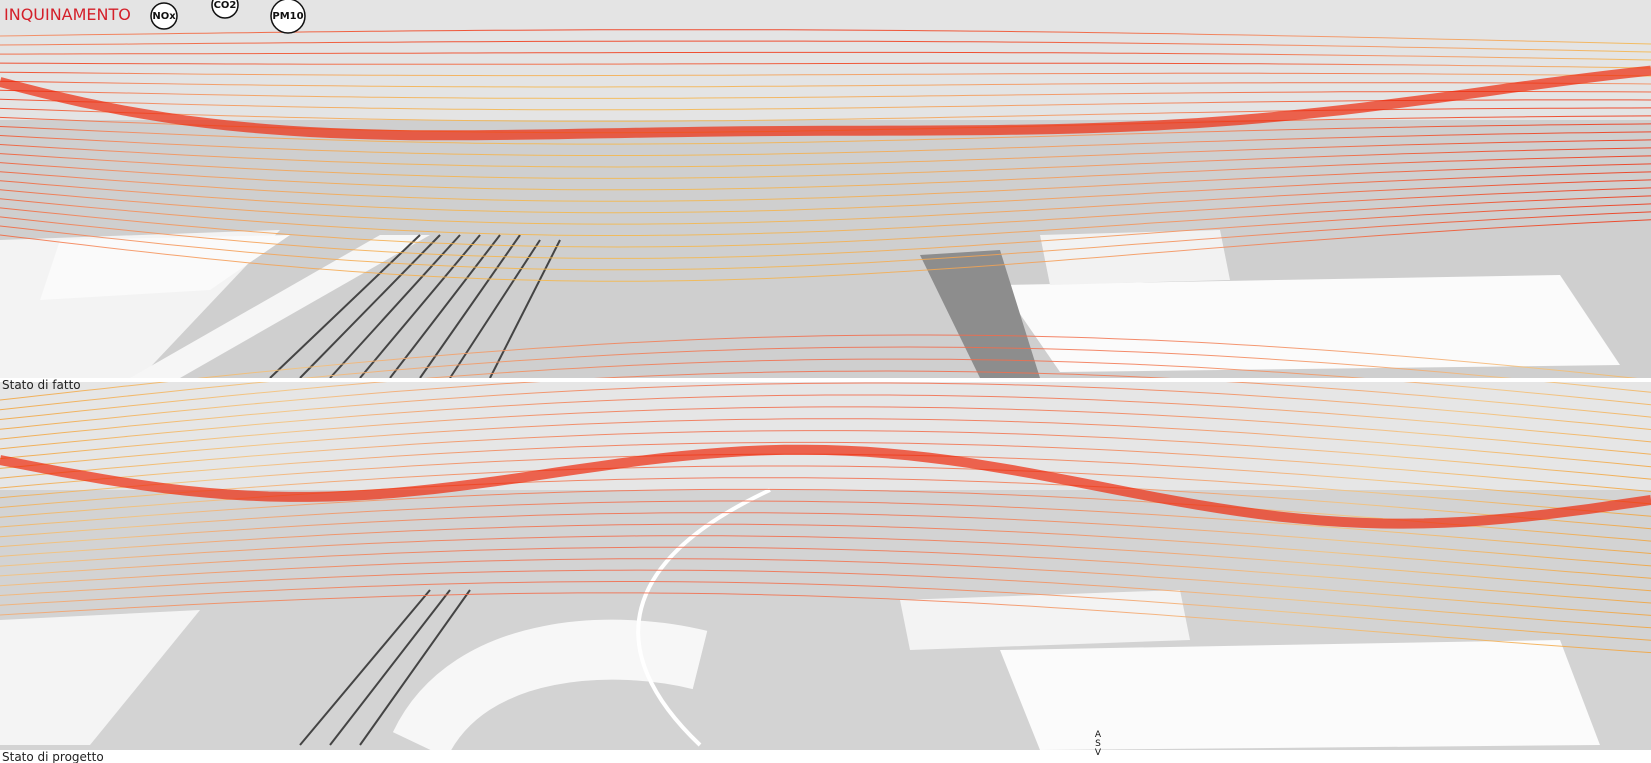 This screenshot has height=763, width=1651. I want to click on title: INQUINAMENTO, so click(67, 14).